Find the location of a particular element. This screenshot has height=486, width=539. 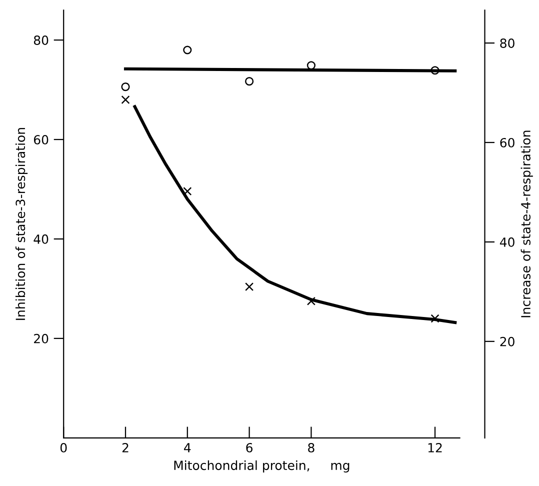

y-tick-label: 40 is located at coordinates (41, 239).